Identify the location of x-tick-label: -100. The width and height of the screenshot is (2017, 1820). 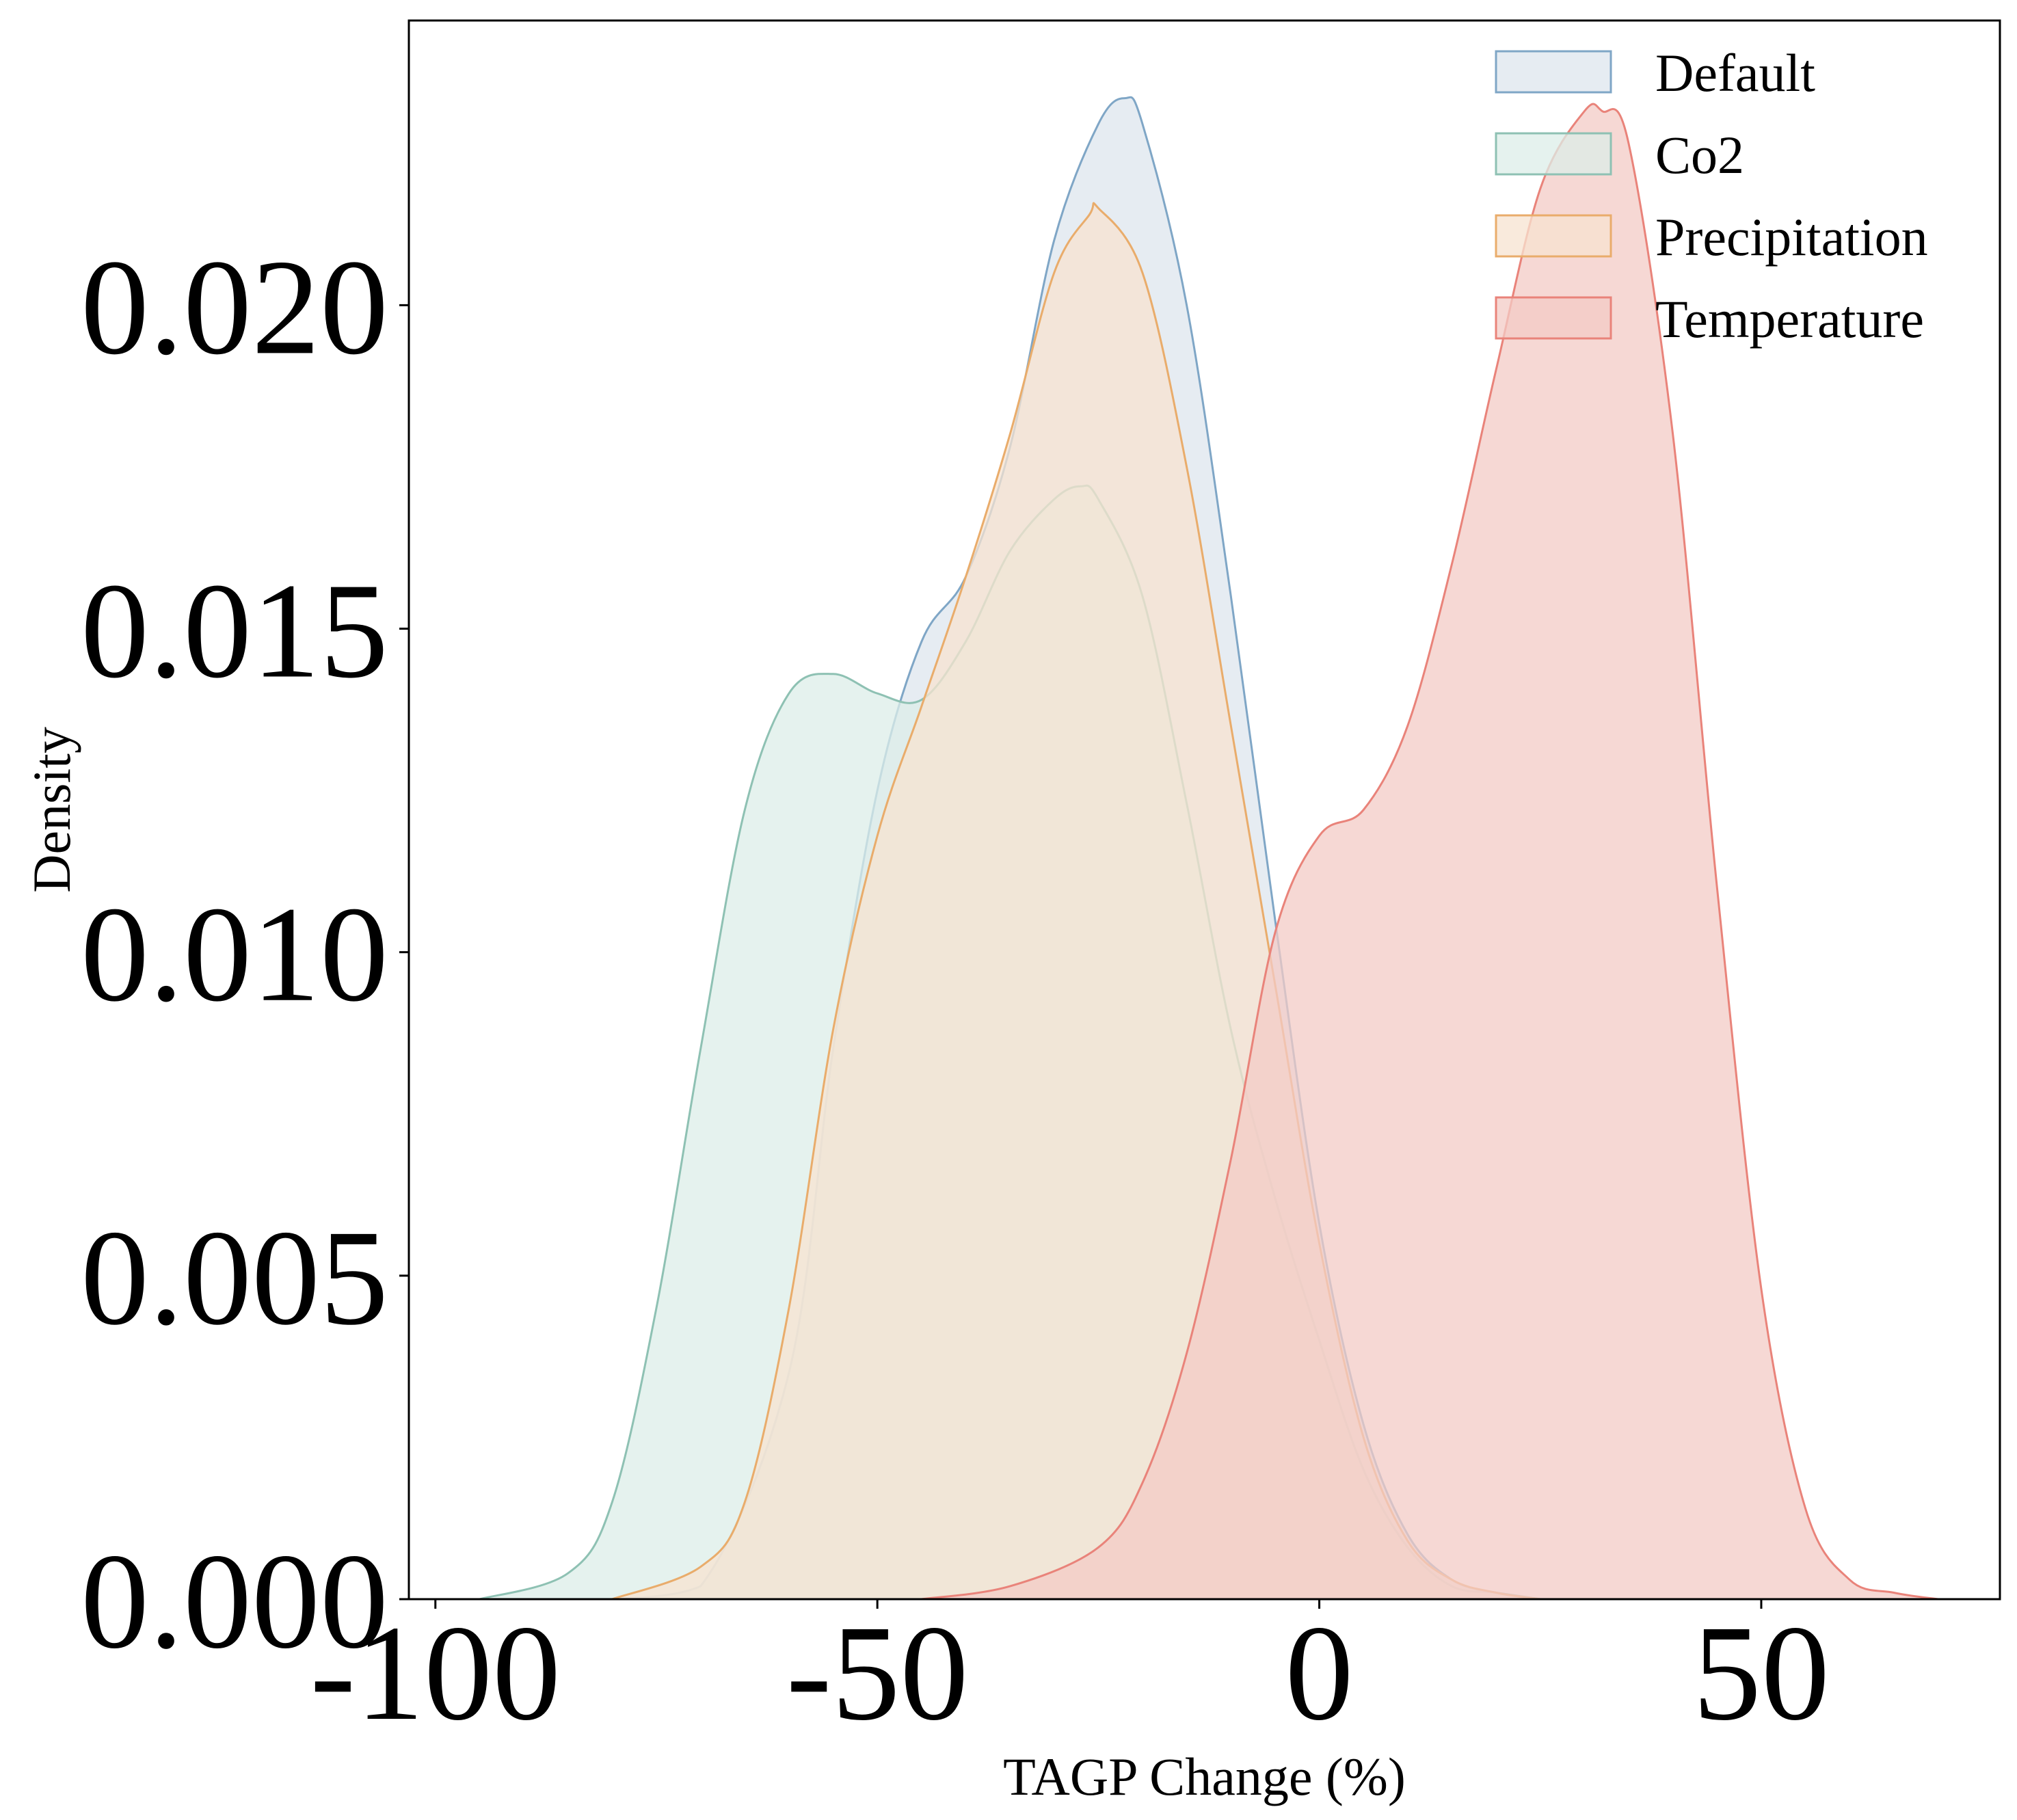
(435, 1673).